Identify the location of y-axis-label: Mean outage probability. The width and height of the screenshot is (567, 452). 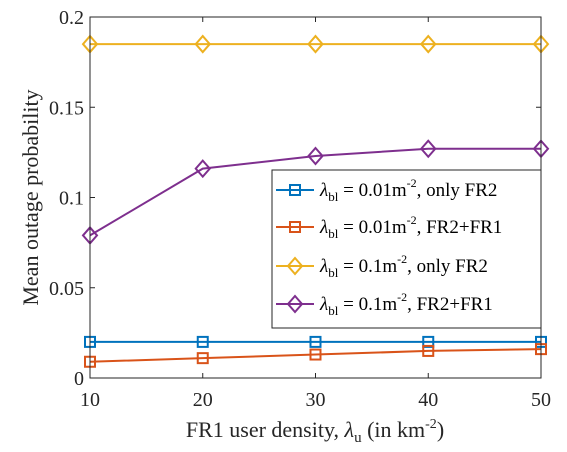
(30, 197).